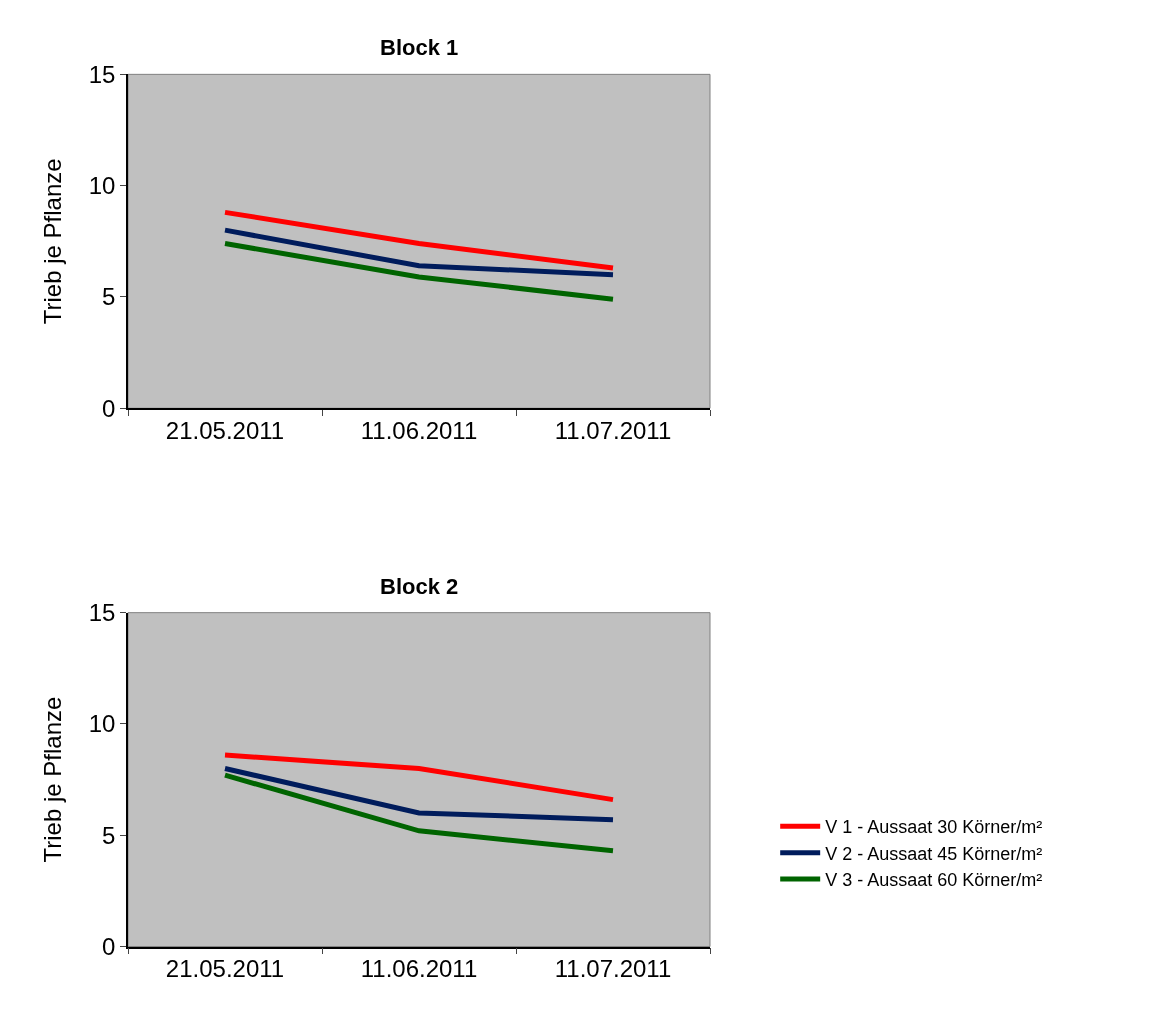  I want to click on chart-title: Block 1, so click(419, 47).